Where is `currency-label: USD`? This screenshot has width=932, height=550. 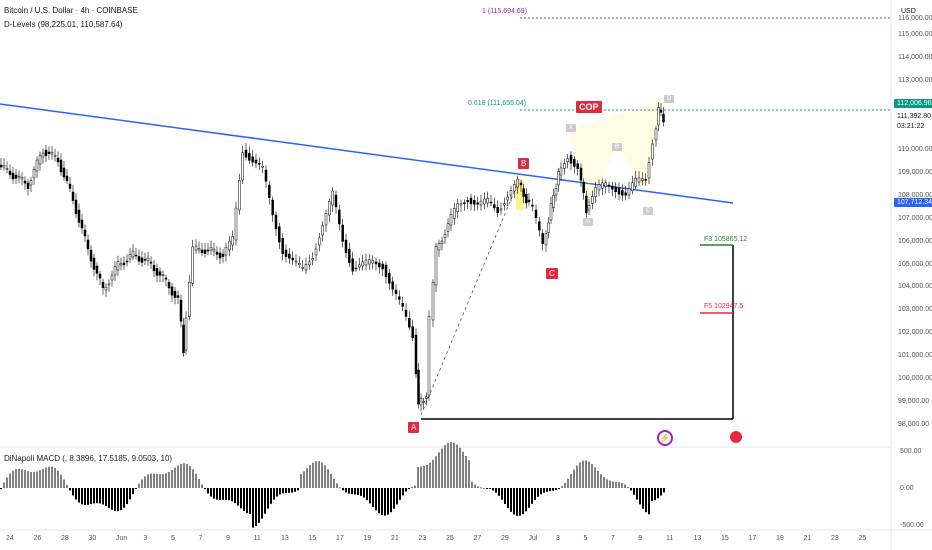 currency-label: USD is located at coordinates (908, 11).